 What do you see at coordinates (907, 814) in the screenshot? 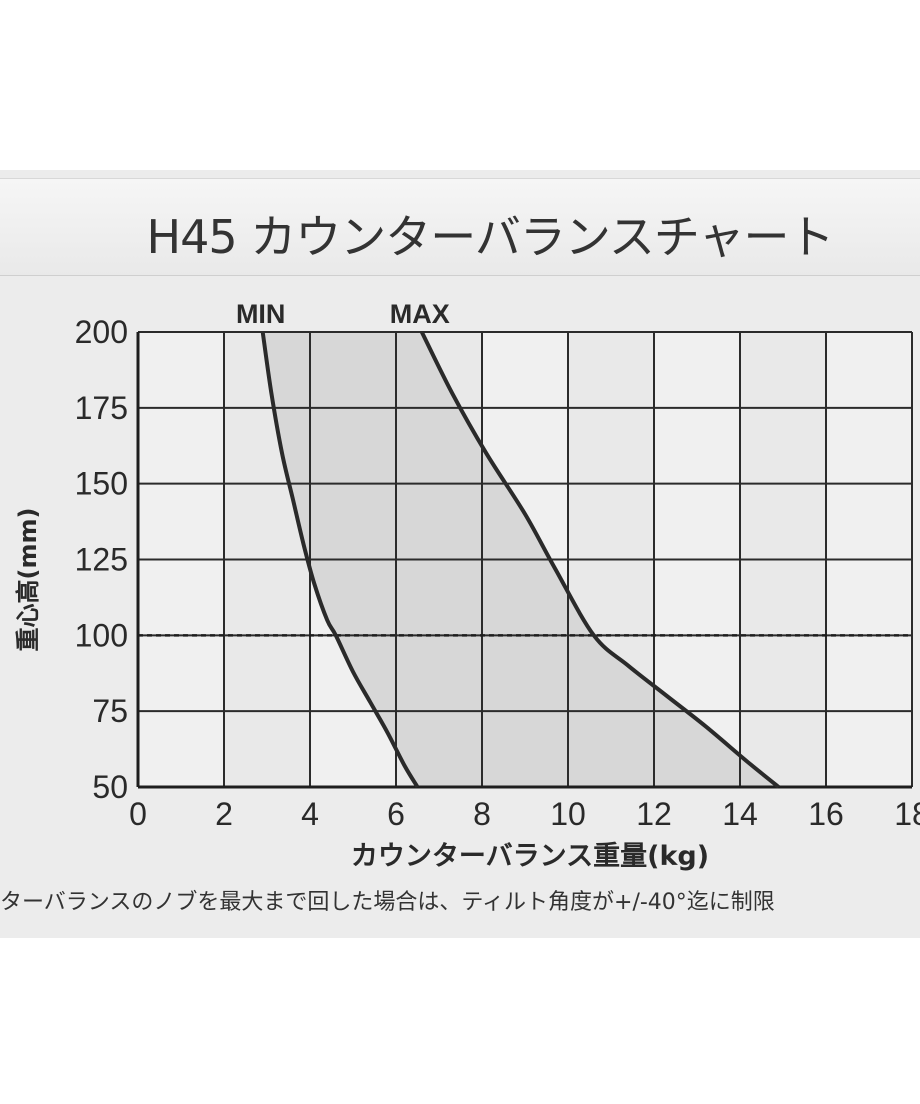
I see `x-tick-label: 18` at bounding box center [907, 814].